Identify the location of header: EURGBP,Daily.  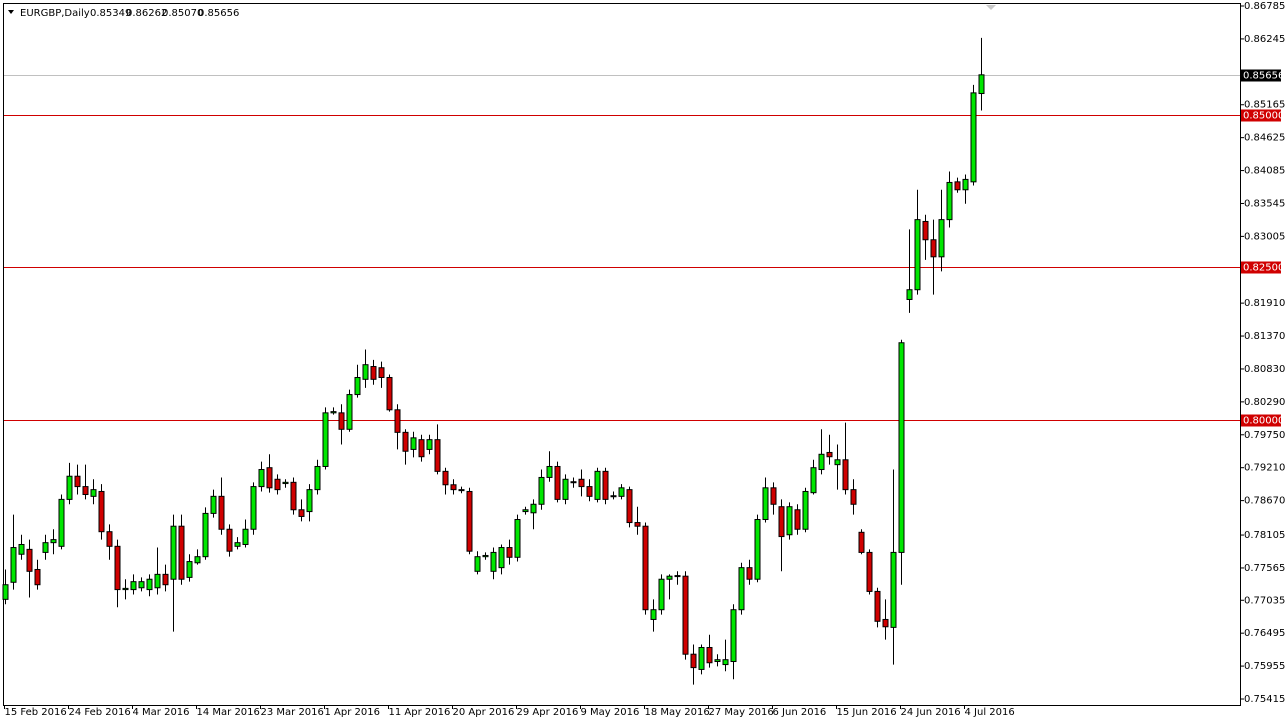
(55, 13).